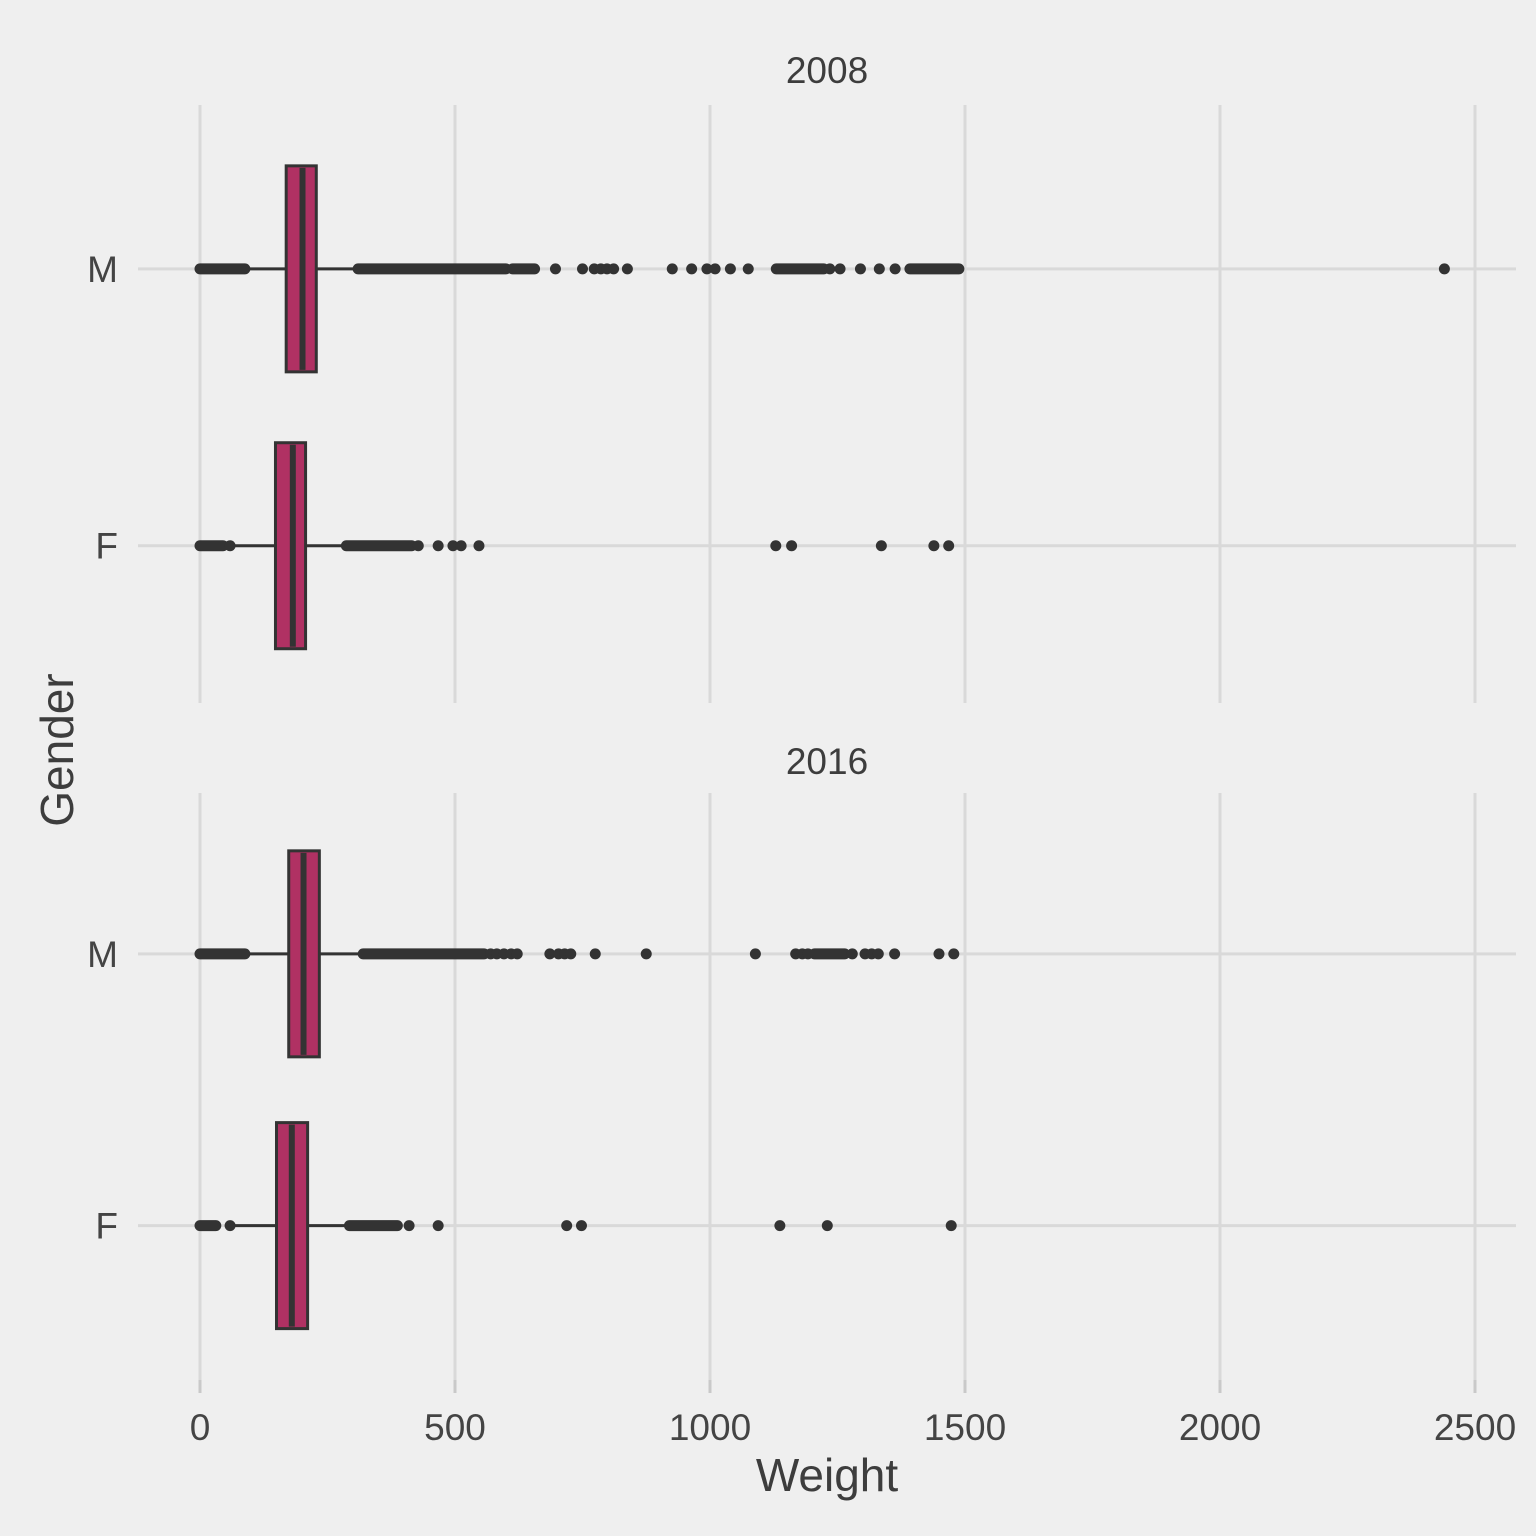 Image resolution: width=1536 pixels, height=1536 pixels. I want to click on x-tick-label: 500, so click(455, 1427).